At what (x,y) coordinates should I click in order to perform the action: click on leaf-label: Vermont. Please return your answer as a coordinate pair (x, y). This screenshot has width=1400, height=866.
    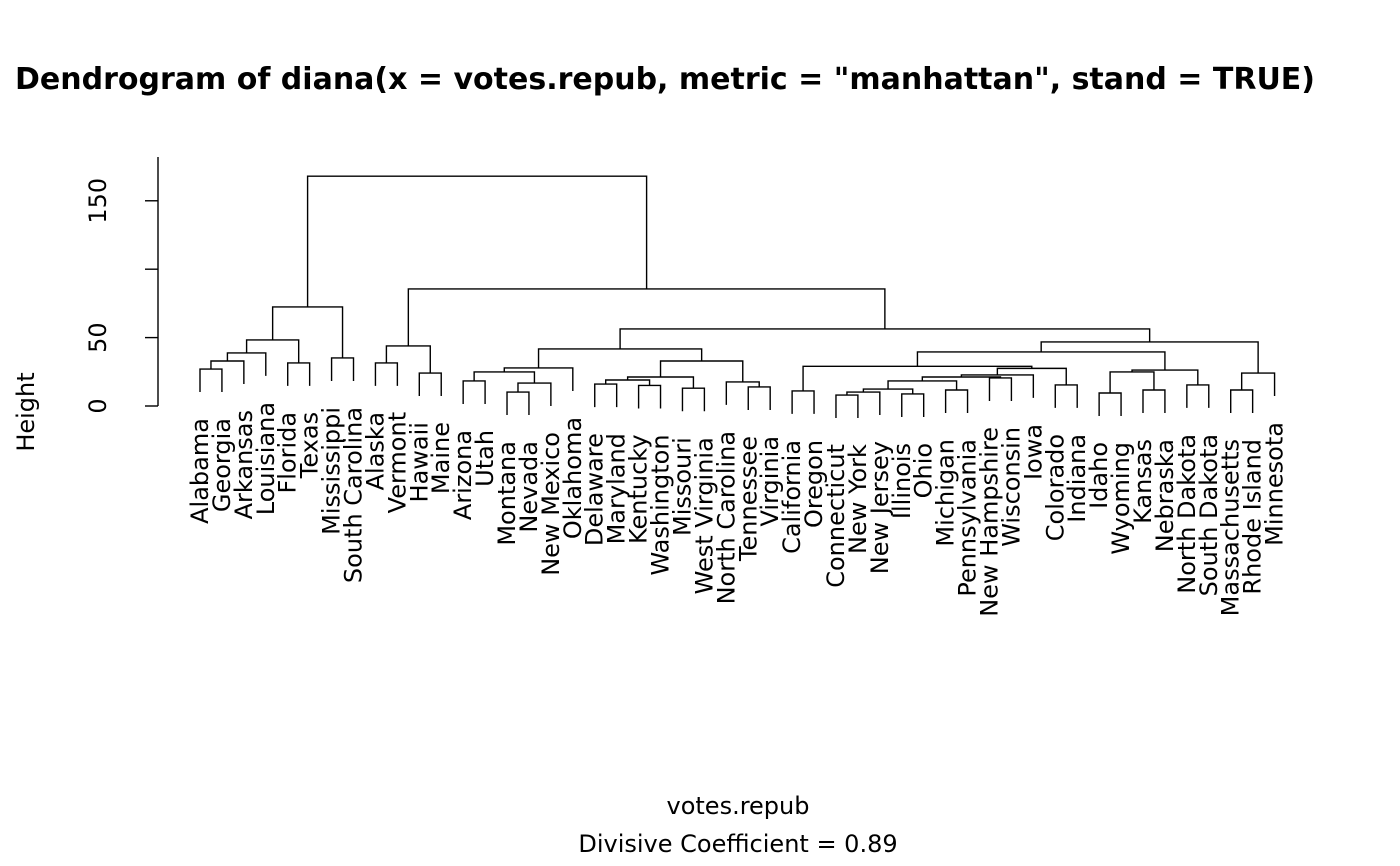
    Looking at the image, I should click on (397, 462).